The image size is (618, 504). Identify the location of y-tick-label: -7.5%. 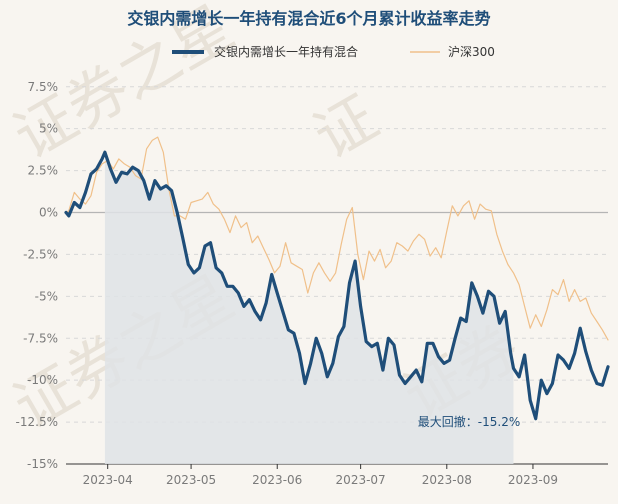
(40, 338).